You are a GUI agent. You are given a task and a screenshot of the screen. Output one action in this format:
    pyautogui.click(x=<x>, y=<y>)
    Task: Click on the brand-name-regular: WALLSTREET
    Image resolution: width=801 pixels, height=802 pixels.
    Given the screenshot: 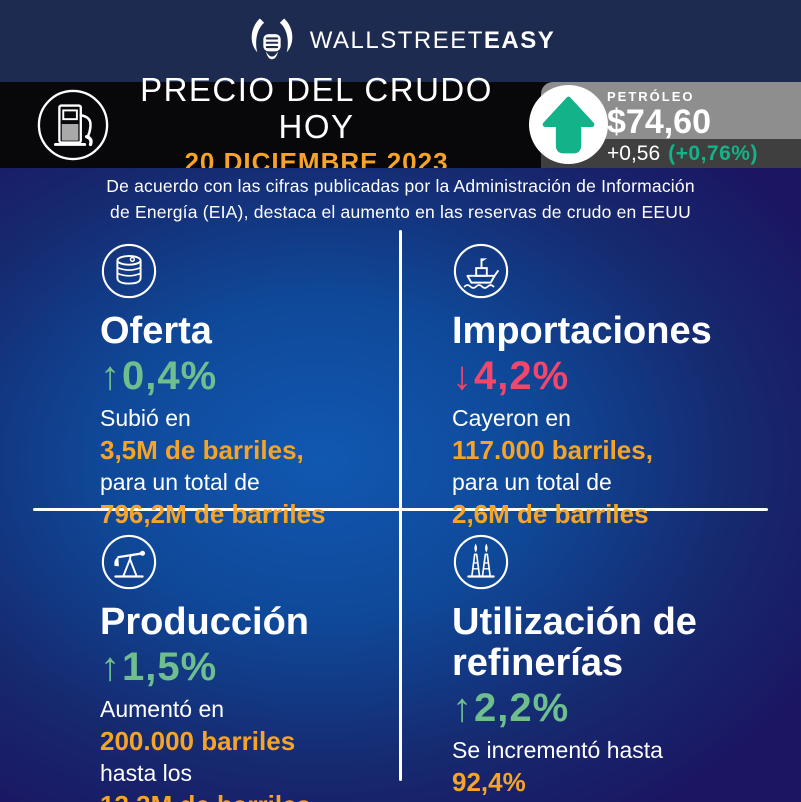 What is the action you would take?
    pyautogui.click(x=396, y=40)
    